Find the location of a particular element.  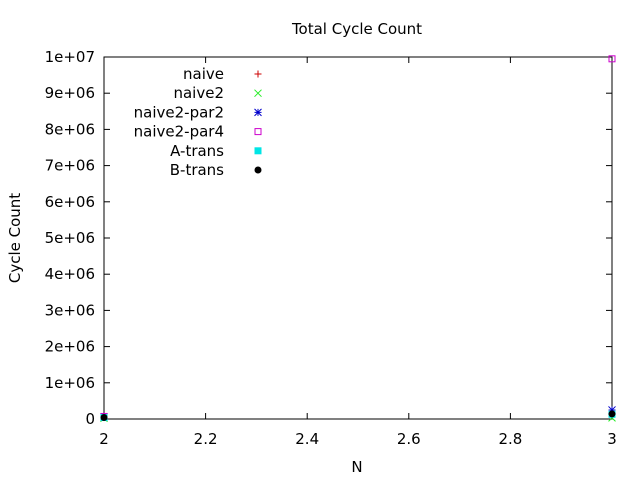

legend-marker-naive2-par2 is located at coordinates (258, 112).